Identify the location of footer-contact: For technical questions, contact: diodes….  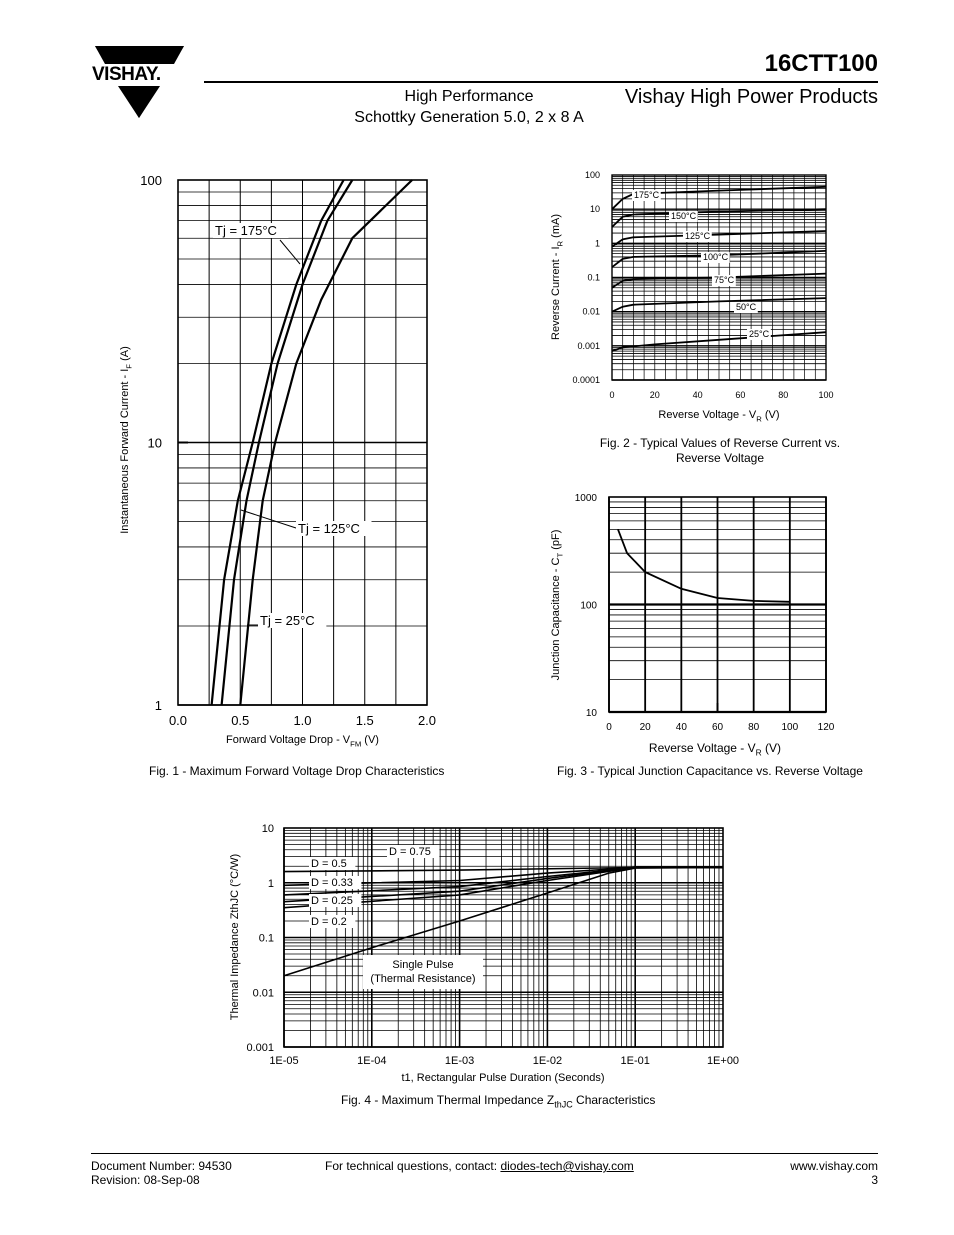
(479, 1166).